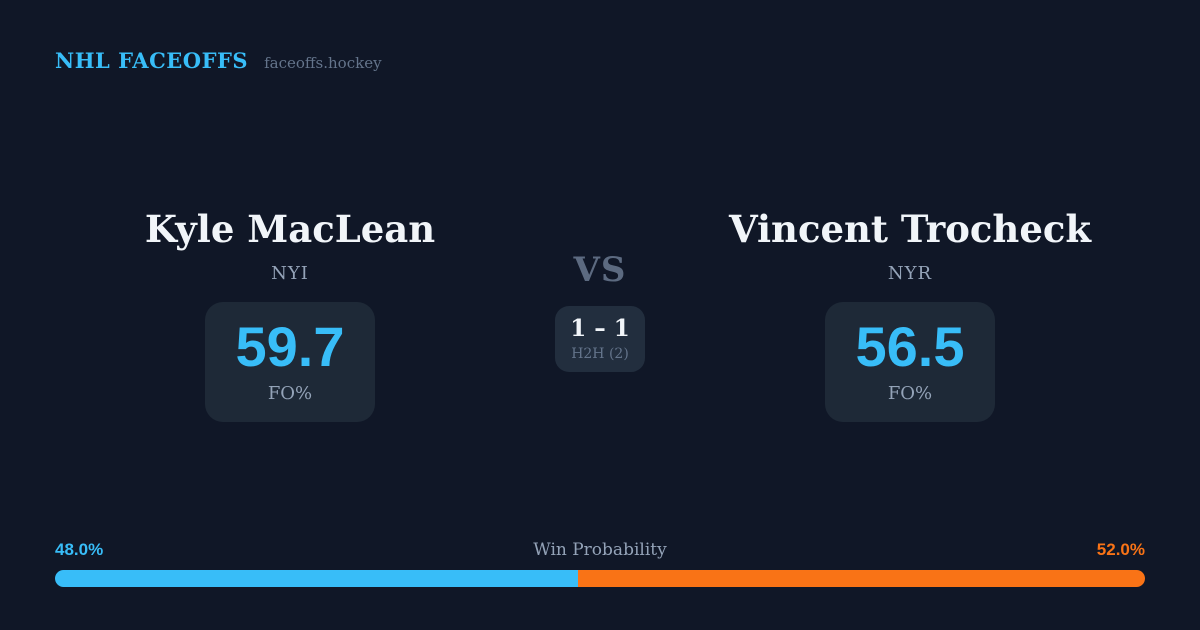  I want to click on player-panel-right: Vincent Trocheck NYR 56.5 FO%, so click(910, 315).